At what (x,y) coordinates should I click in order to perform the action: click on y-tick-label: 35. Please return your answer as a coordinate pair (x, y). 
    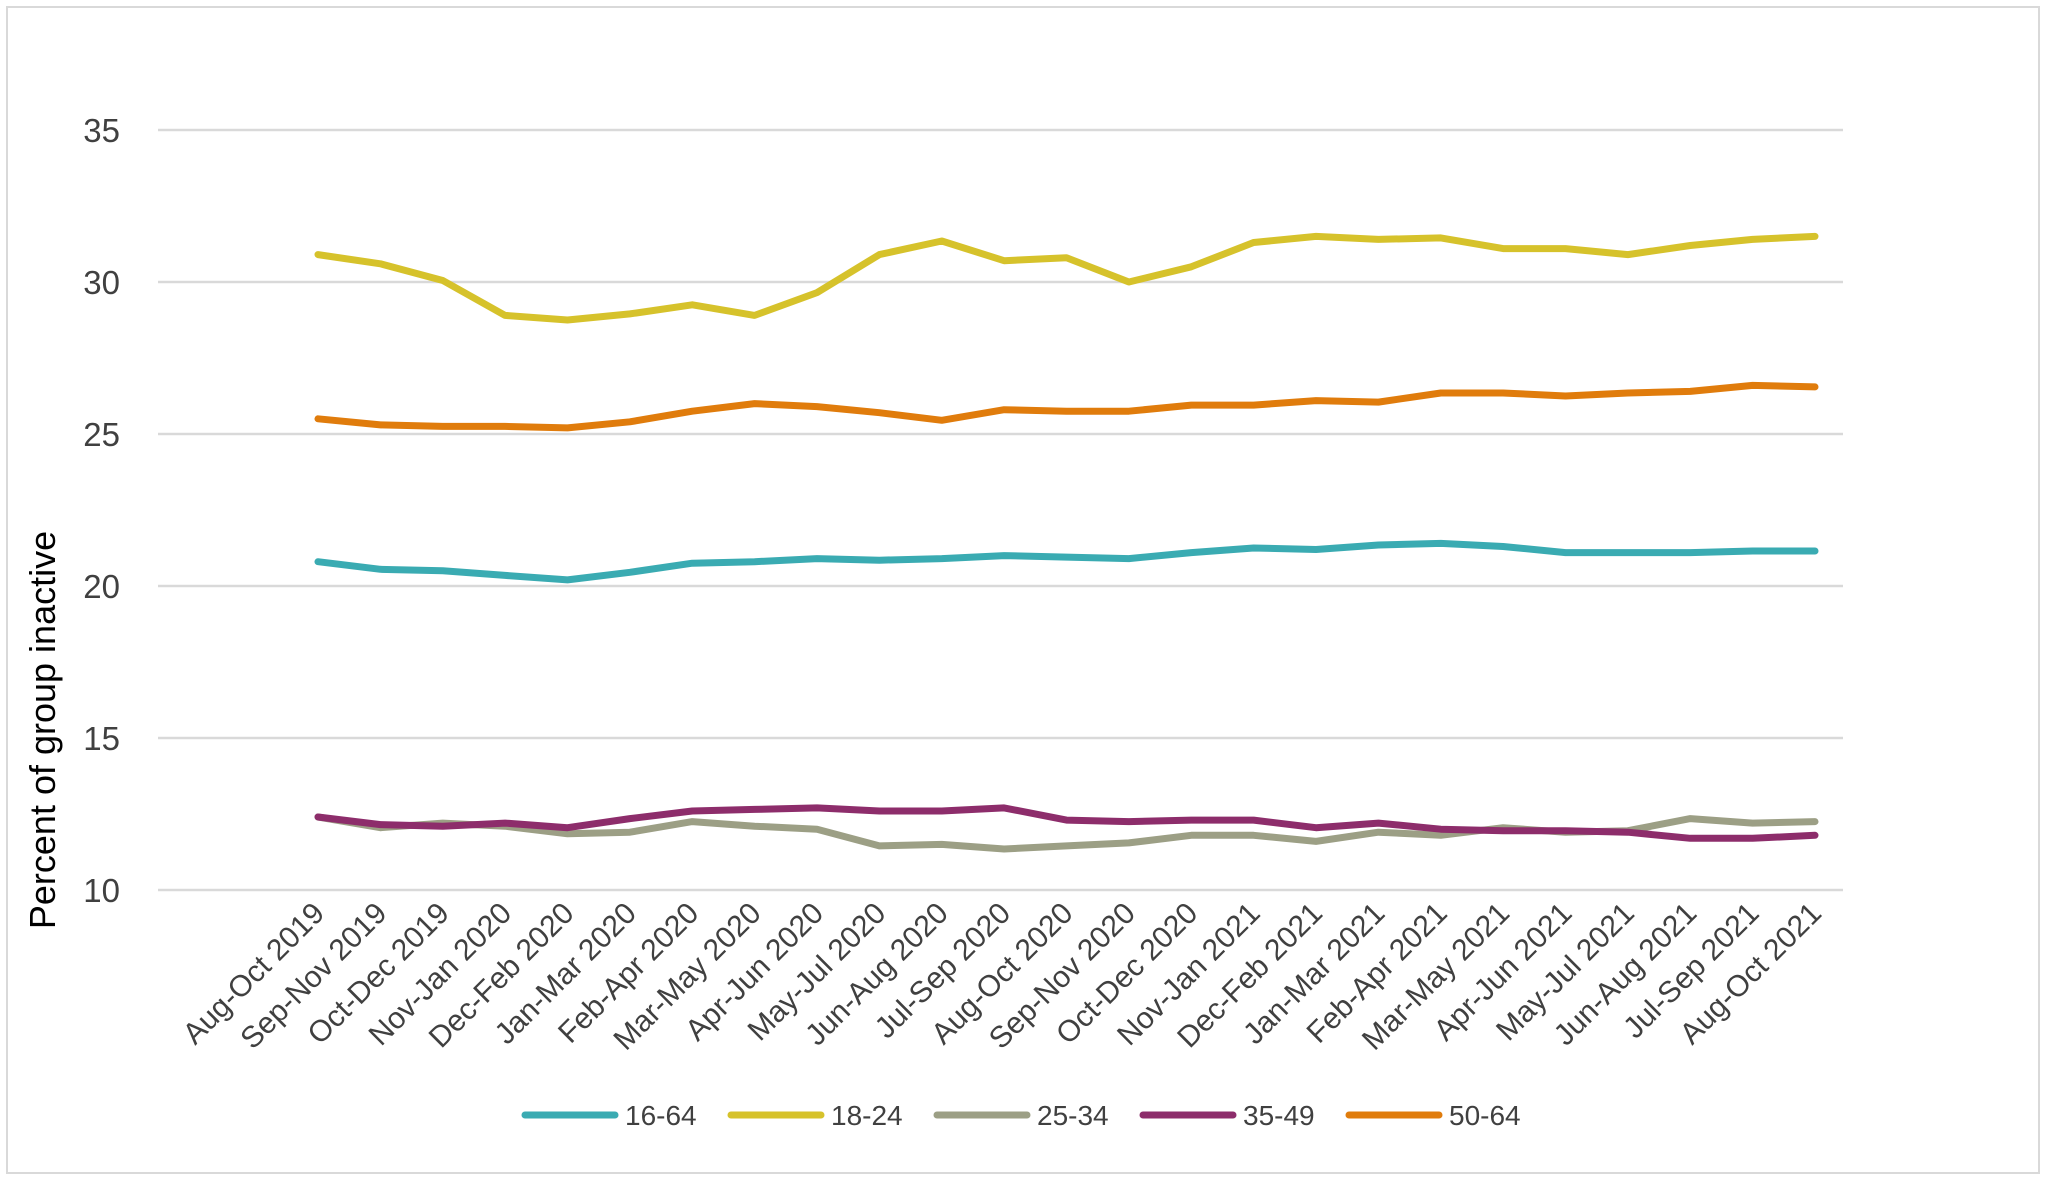
    Looking at the image, I should click on (101, 130).